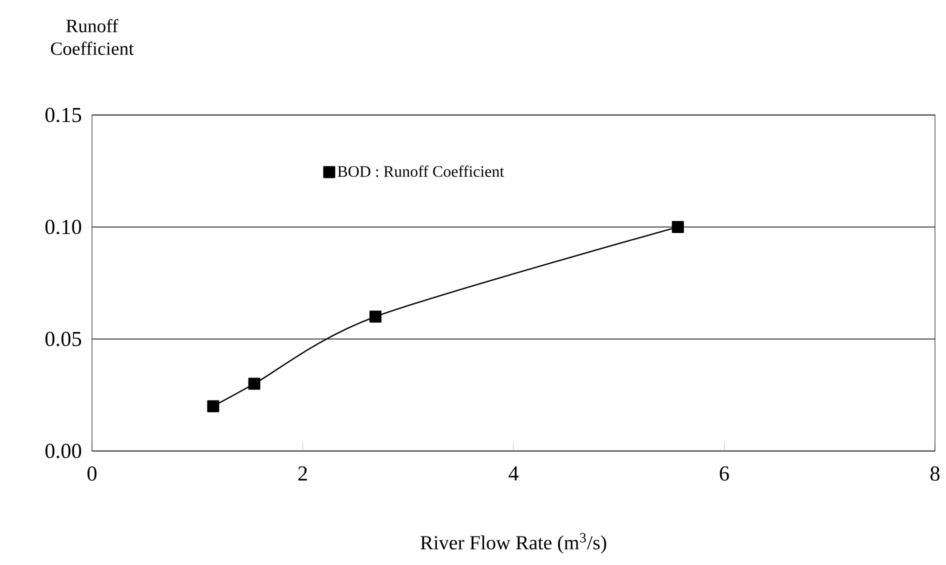 This screenshot has height=565, width=946. What do you see at coordinates (63, 451) in the screenshot?
I see `y-tick-label: 0.00` at bounding box center [63, 451].